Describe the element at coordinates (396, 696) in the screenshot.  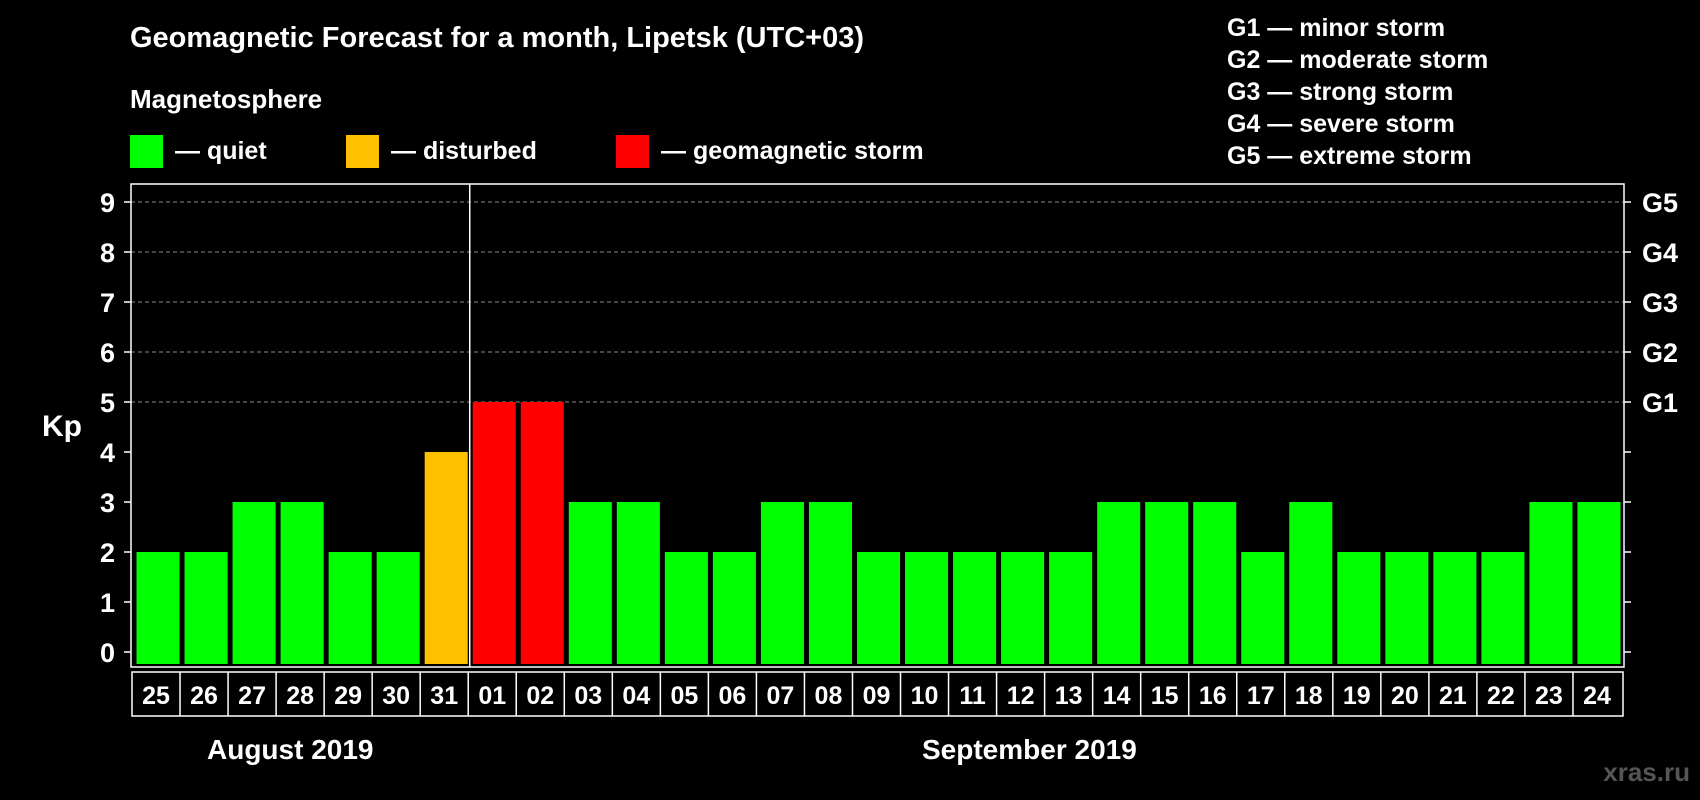
I see `x-tick-label: 30` at that location.